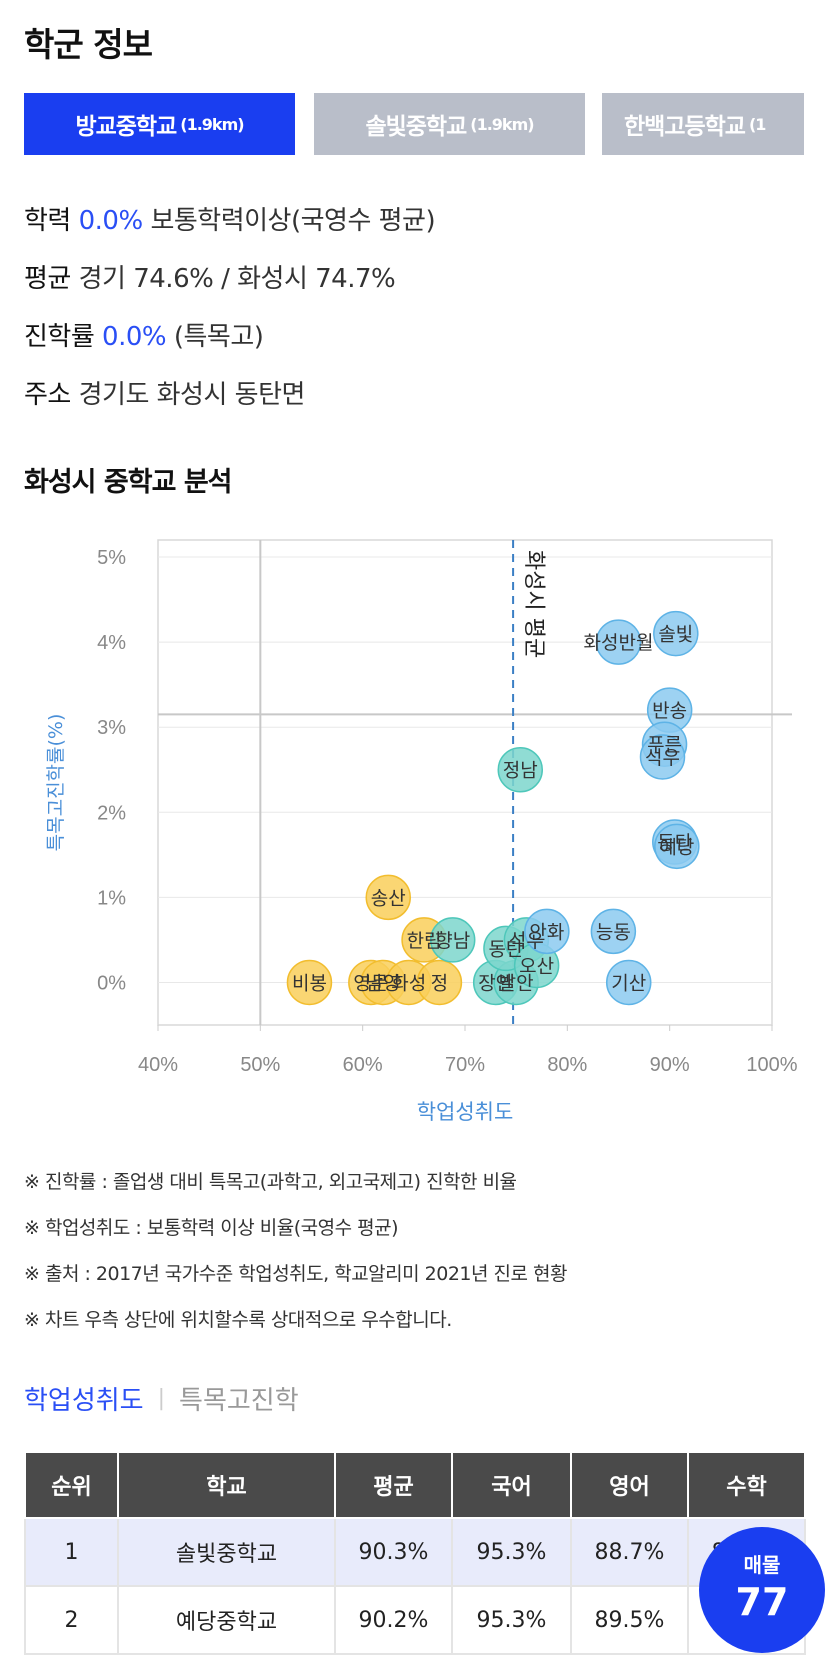 This screenshot has height=1656, width=827. Describe the element at coordinates (71, 1552) in the screenshot. I see `cell-rank: 1` at that location.